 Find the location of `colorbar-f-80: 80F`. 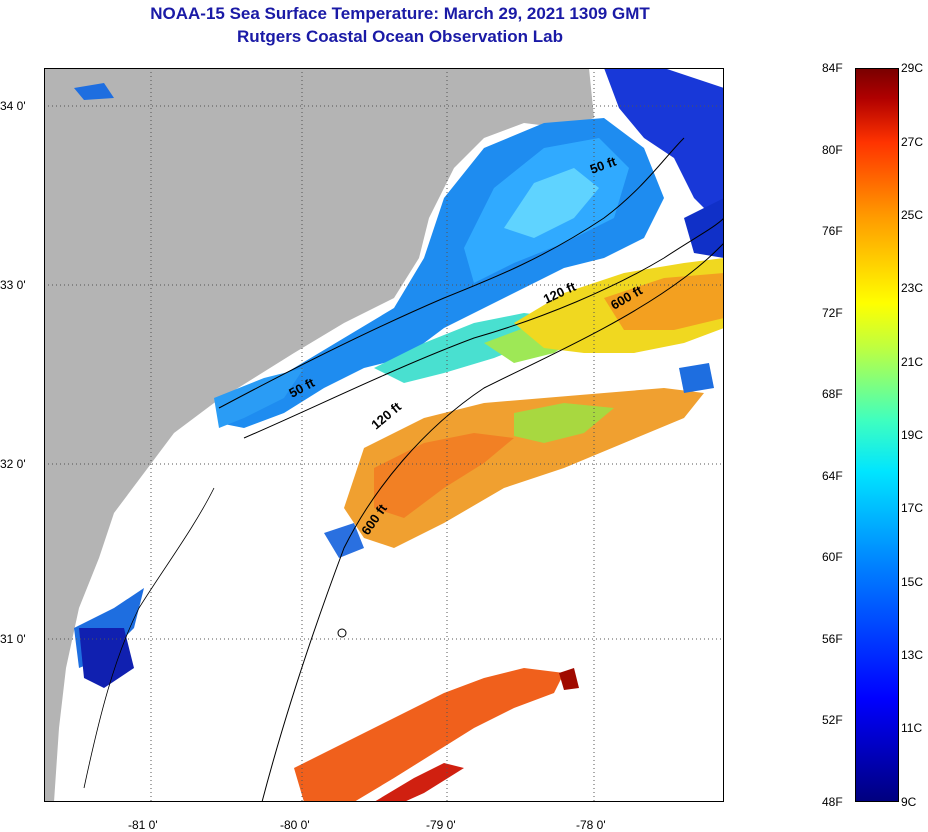

colorbar-f-80: 80F is located at coordinates (832, 150).